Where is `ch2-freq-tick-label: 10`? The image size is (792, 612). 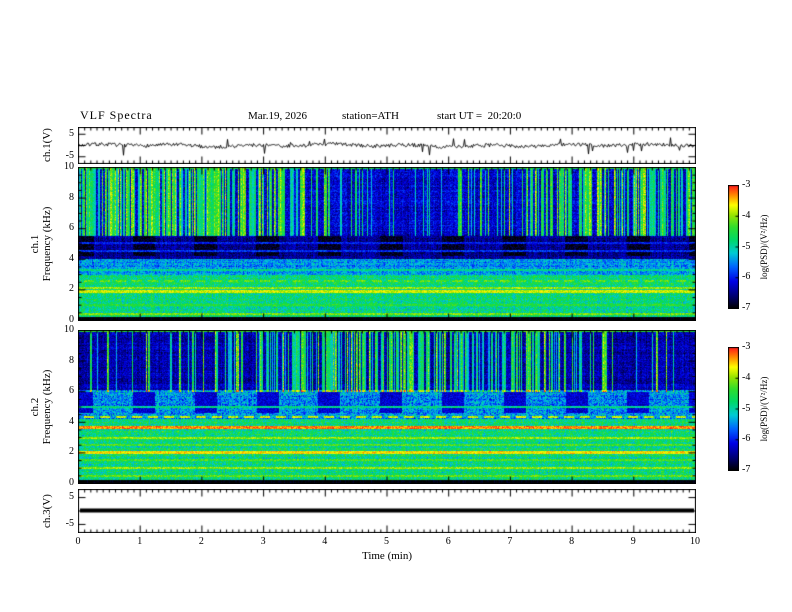 ch2-freq-tick-label: 10 is located at coordinates (69, 329).